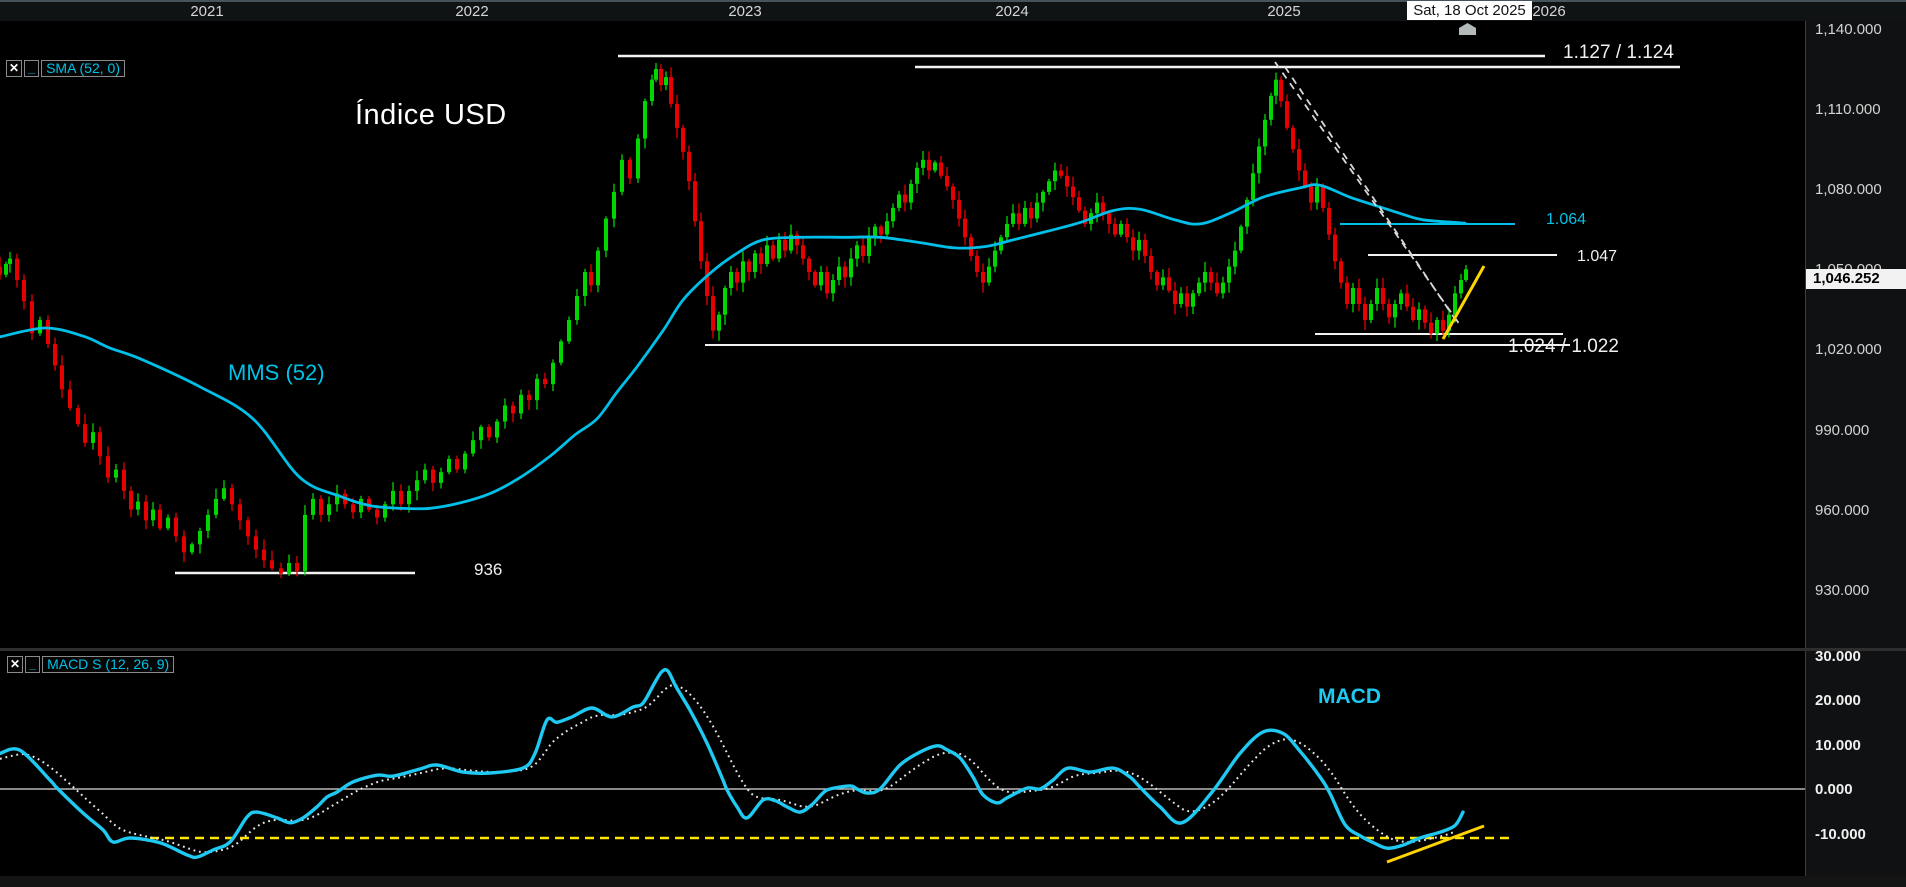 Image resolution: width=1906 pixels, height=887 pixels. I want to click on macd-tick-0: 0.000, so click(1834, 789).